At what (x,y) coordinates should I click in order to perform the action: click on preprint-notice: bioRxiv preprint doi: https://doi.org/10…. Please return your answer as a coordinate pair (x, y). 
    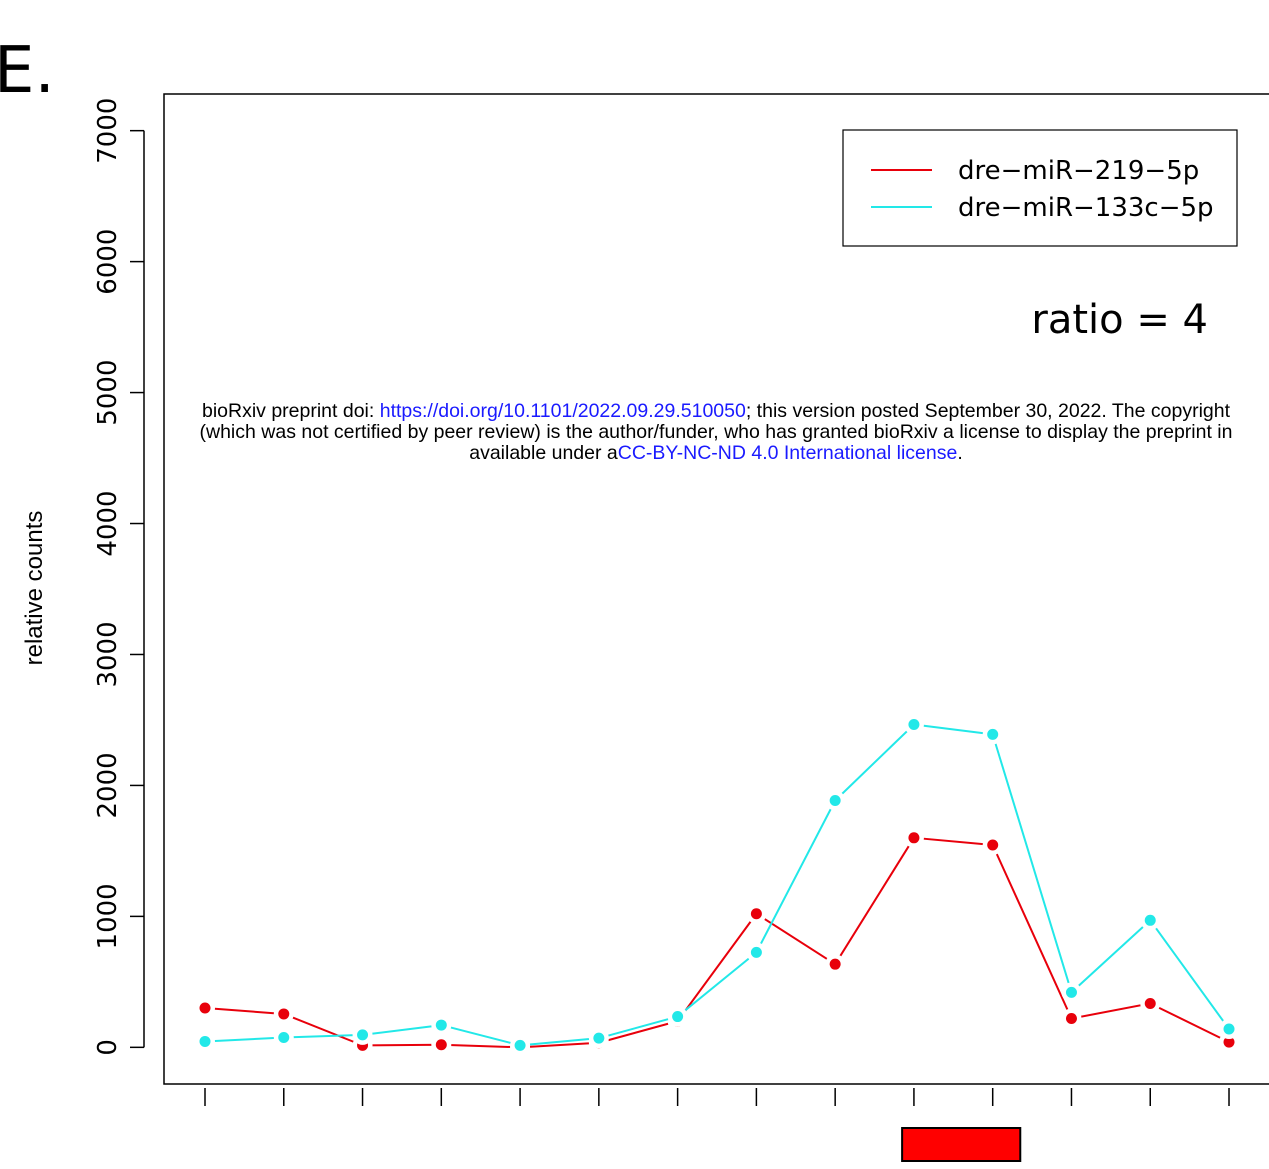
    Looking at the image, I should click on (716, 432).